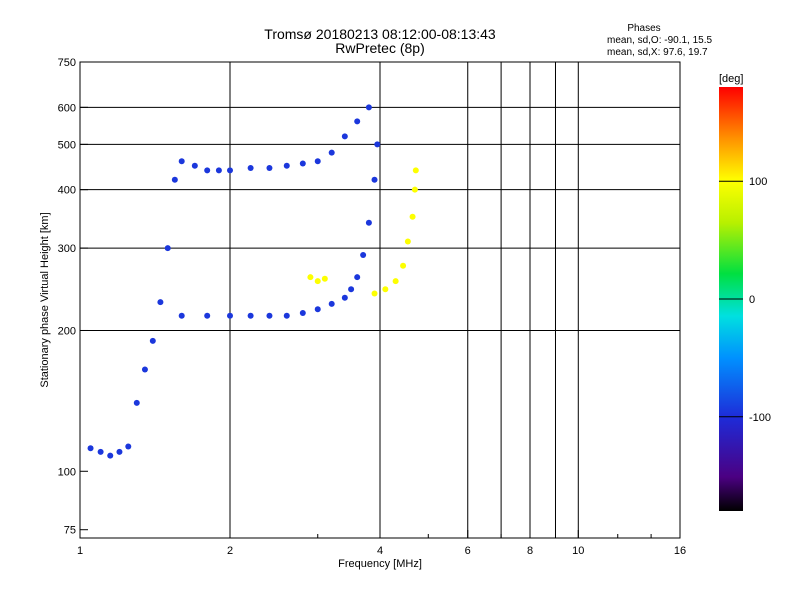 The height and width of the screenshot is (605, 800). I want to click on colorbar-tick-label: 0, so click(752, 300).